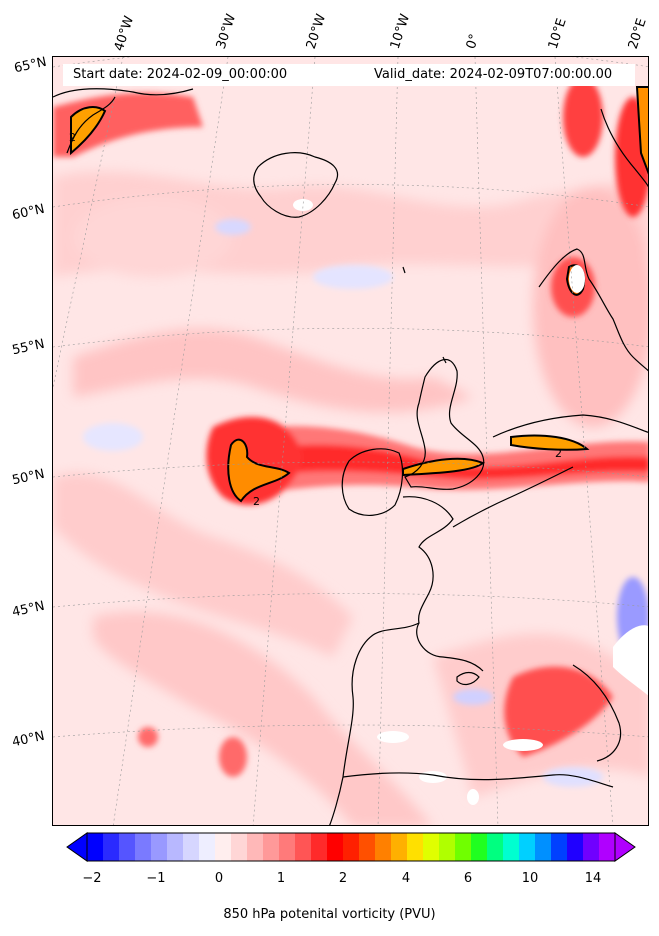 The height and width of the screenshot is (936, 659). What do you see at coordinates (124, 33) in the screenshot?
I see `lon-label-40w: 40°W` at bounding box center [124, 33].